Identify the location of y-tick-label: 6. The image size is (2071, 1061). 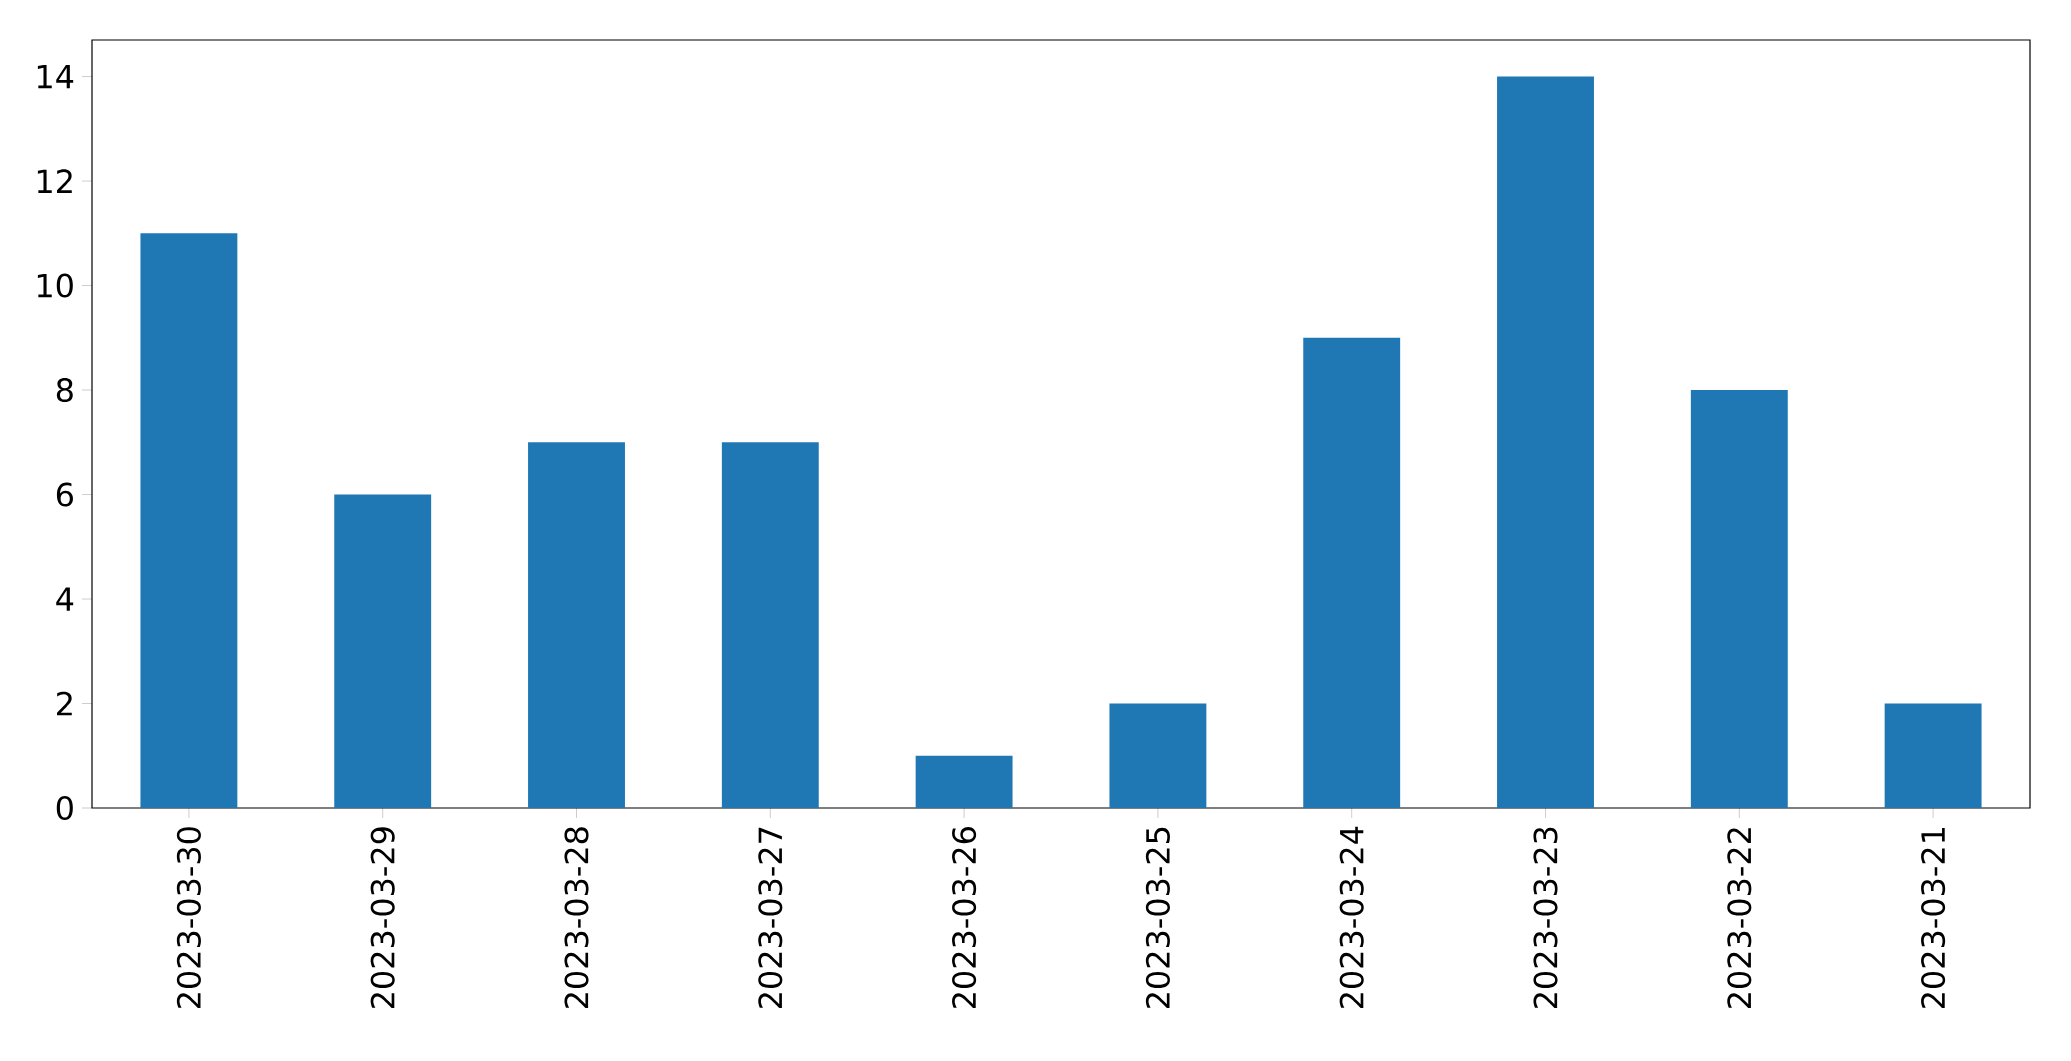
(64, 494).